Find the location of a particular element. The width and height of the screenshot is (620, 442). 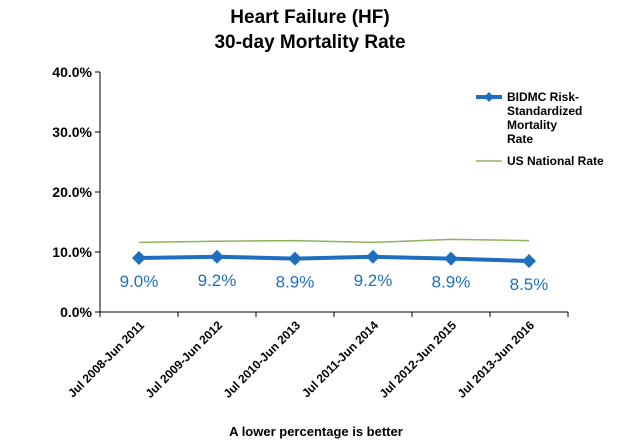

x-tick-label: Jul 2009-Jun 2012 is located at coordinates (184, 359).